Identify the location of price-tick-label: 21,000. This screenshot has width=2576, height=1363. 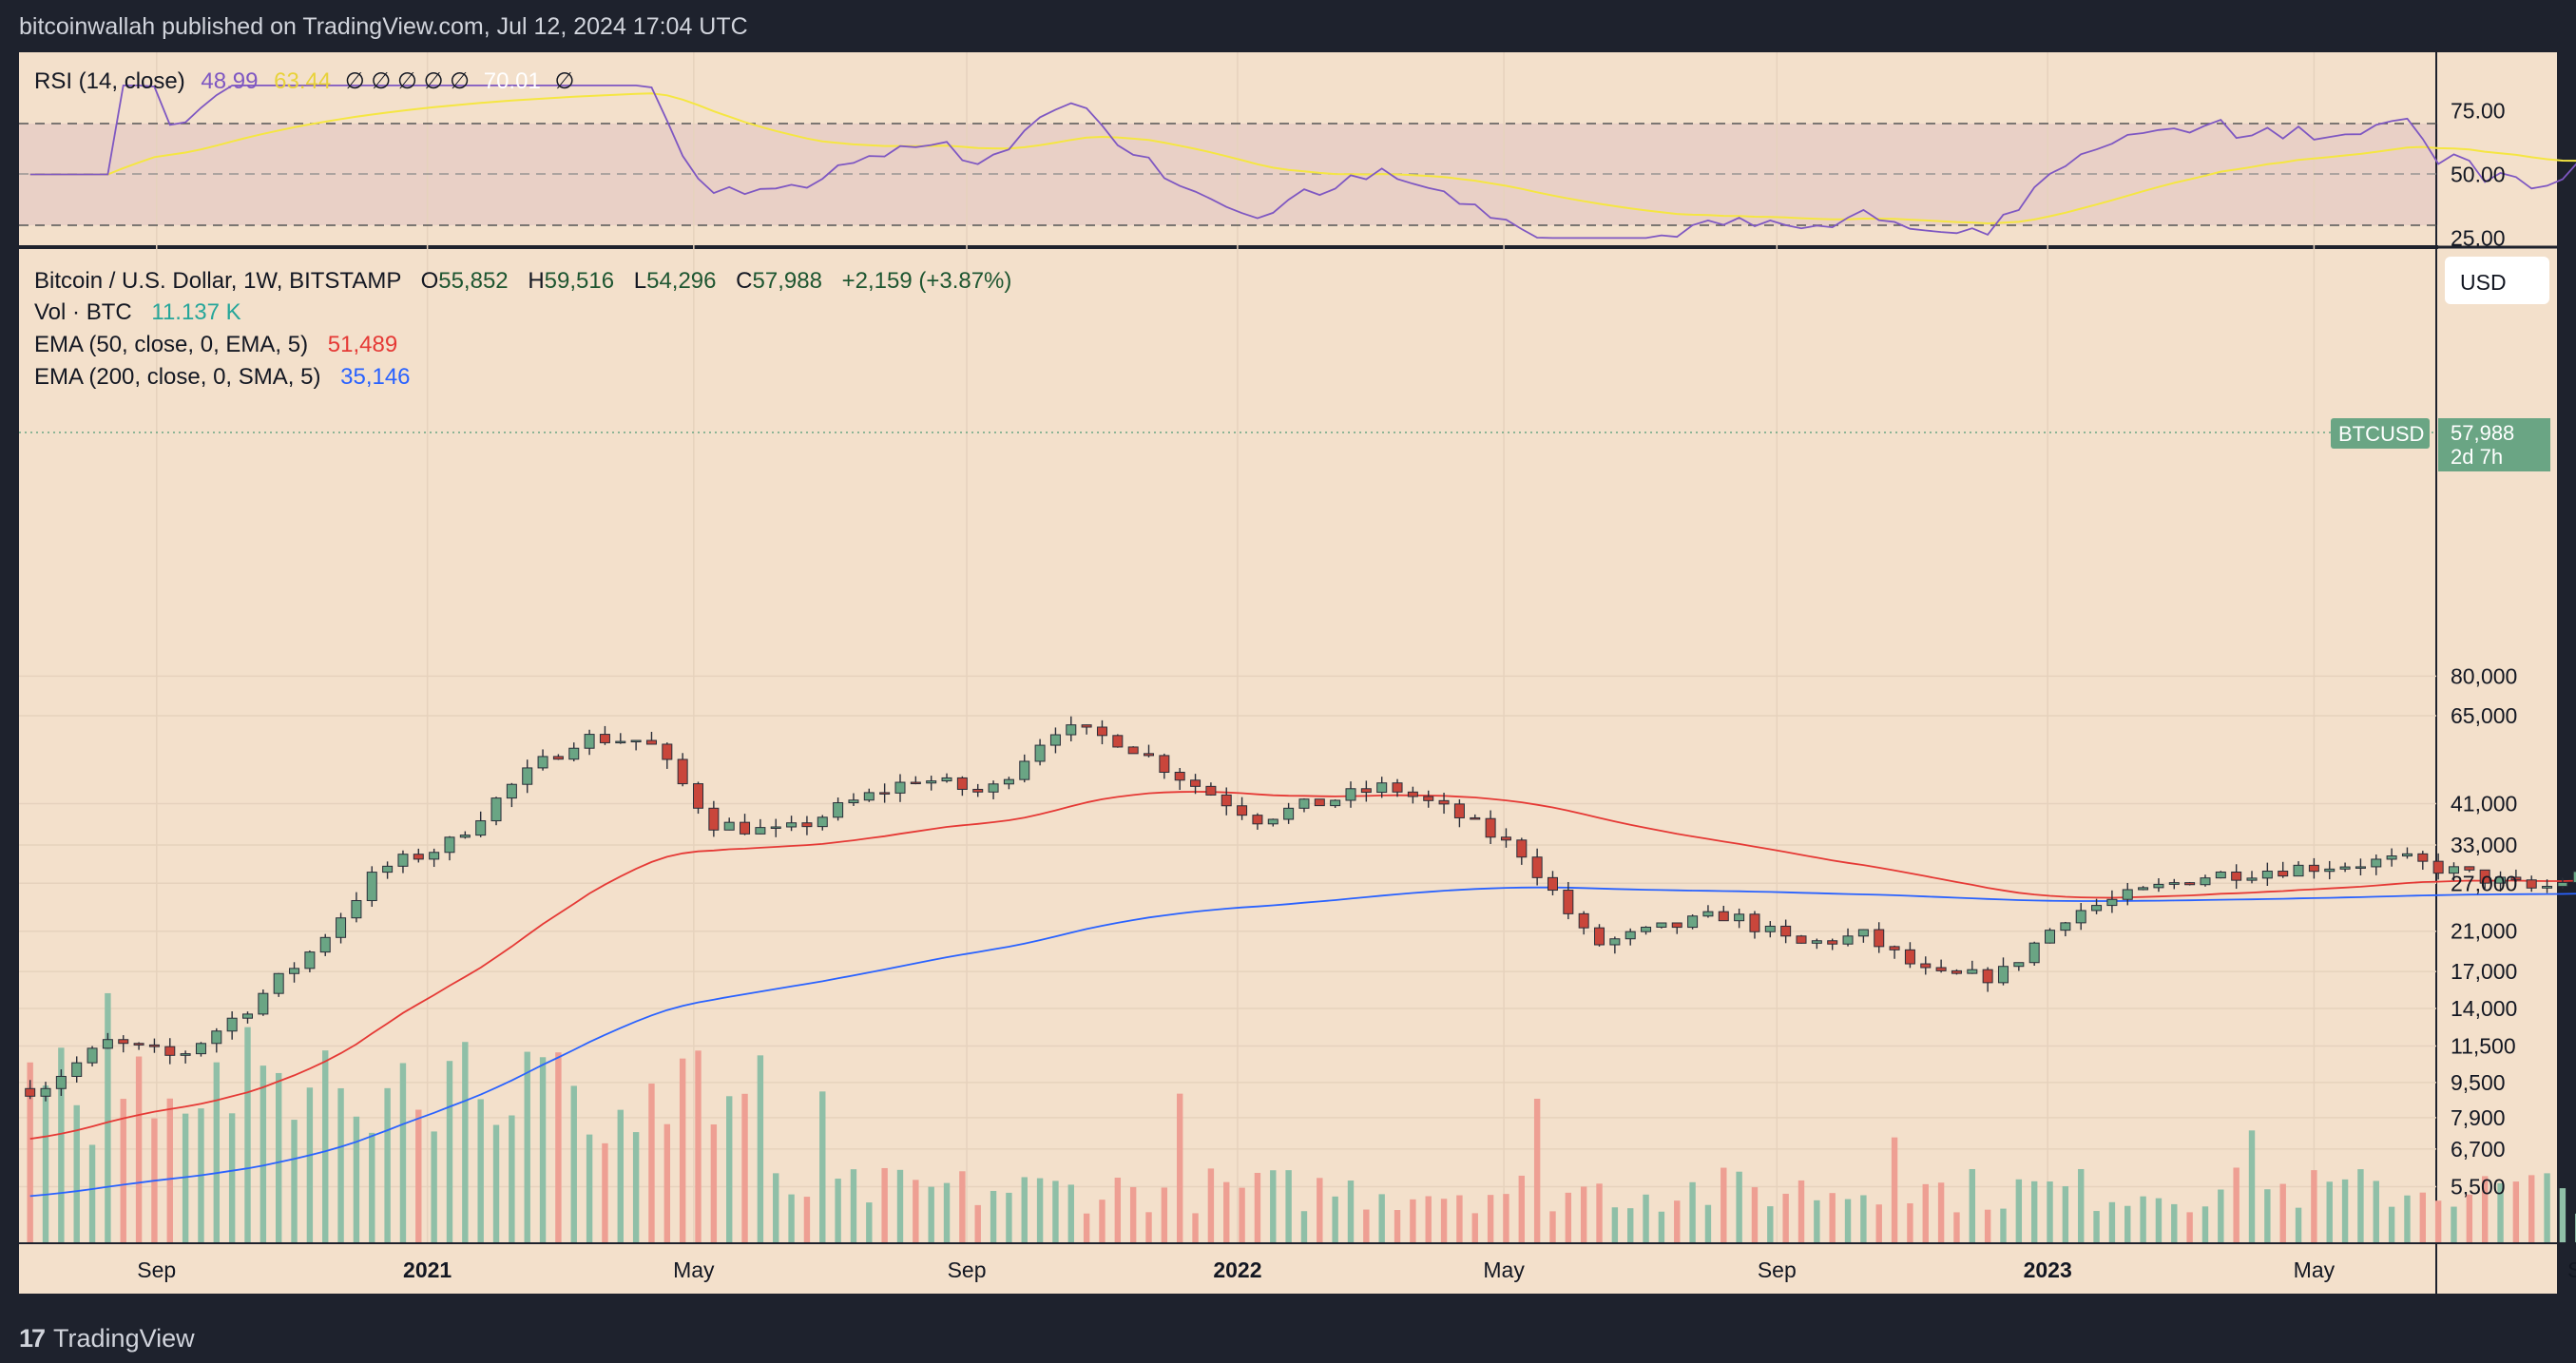
(2484, 931).